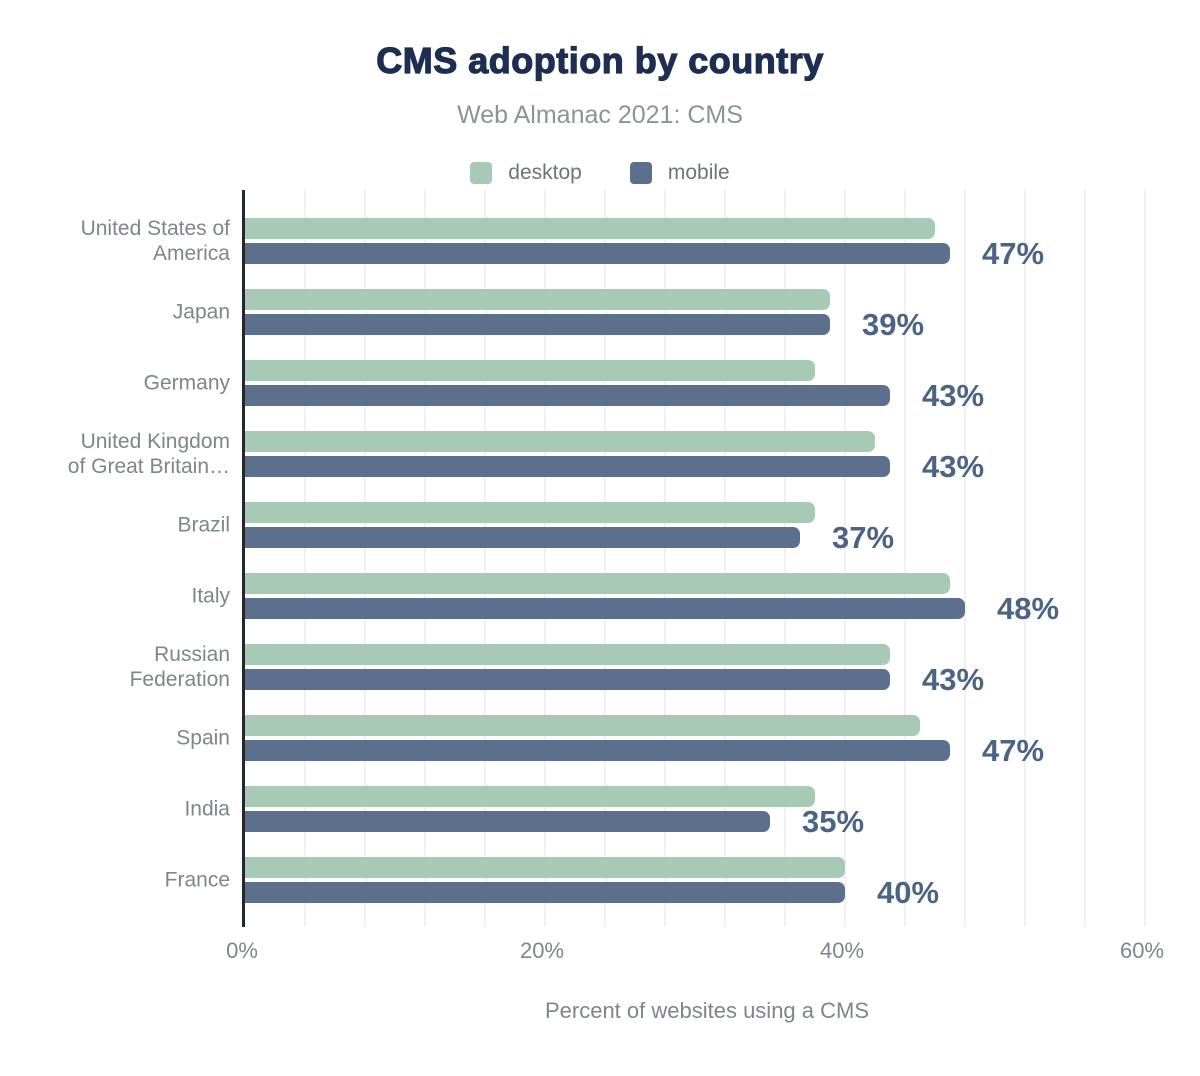 Image resolution: width=1200 pixels, height=1076 pixels. Describe the element at coordinates (481, 173) in the screenshot. I see `desktop-series-swatch` at that location.